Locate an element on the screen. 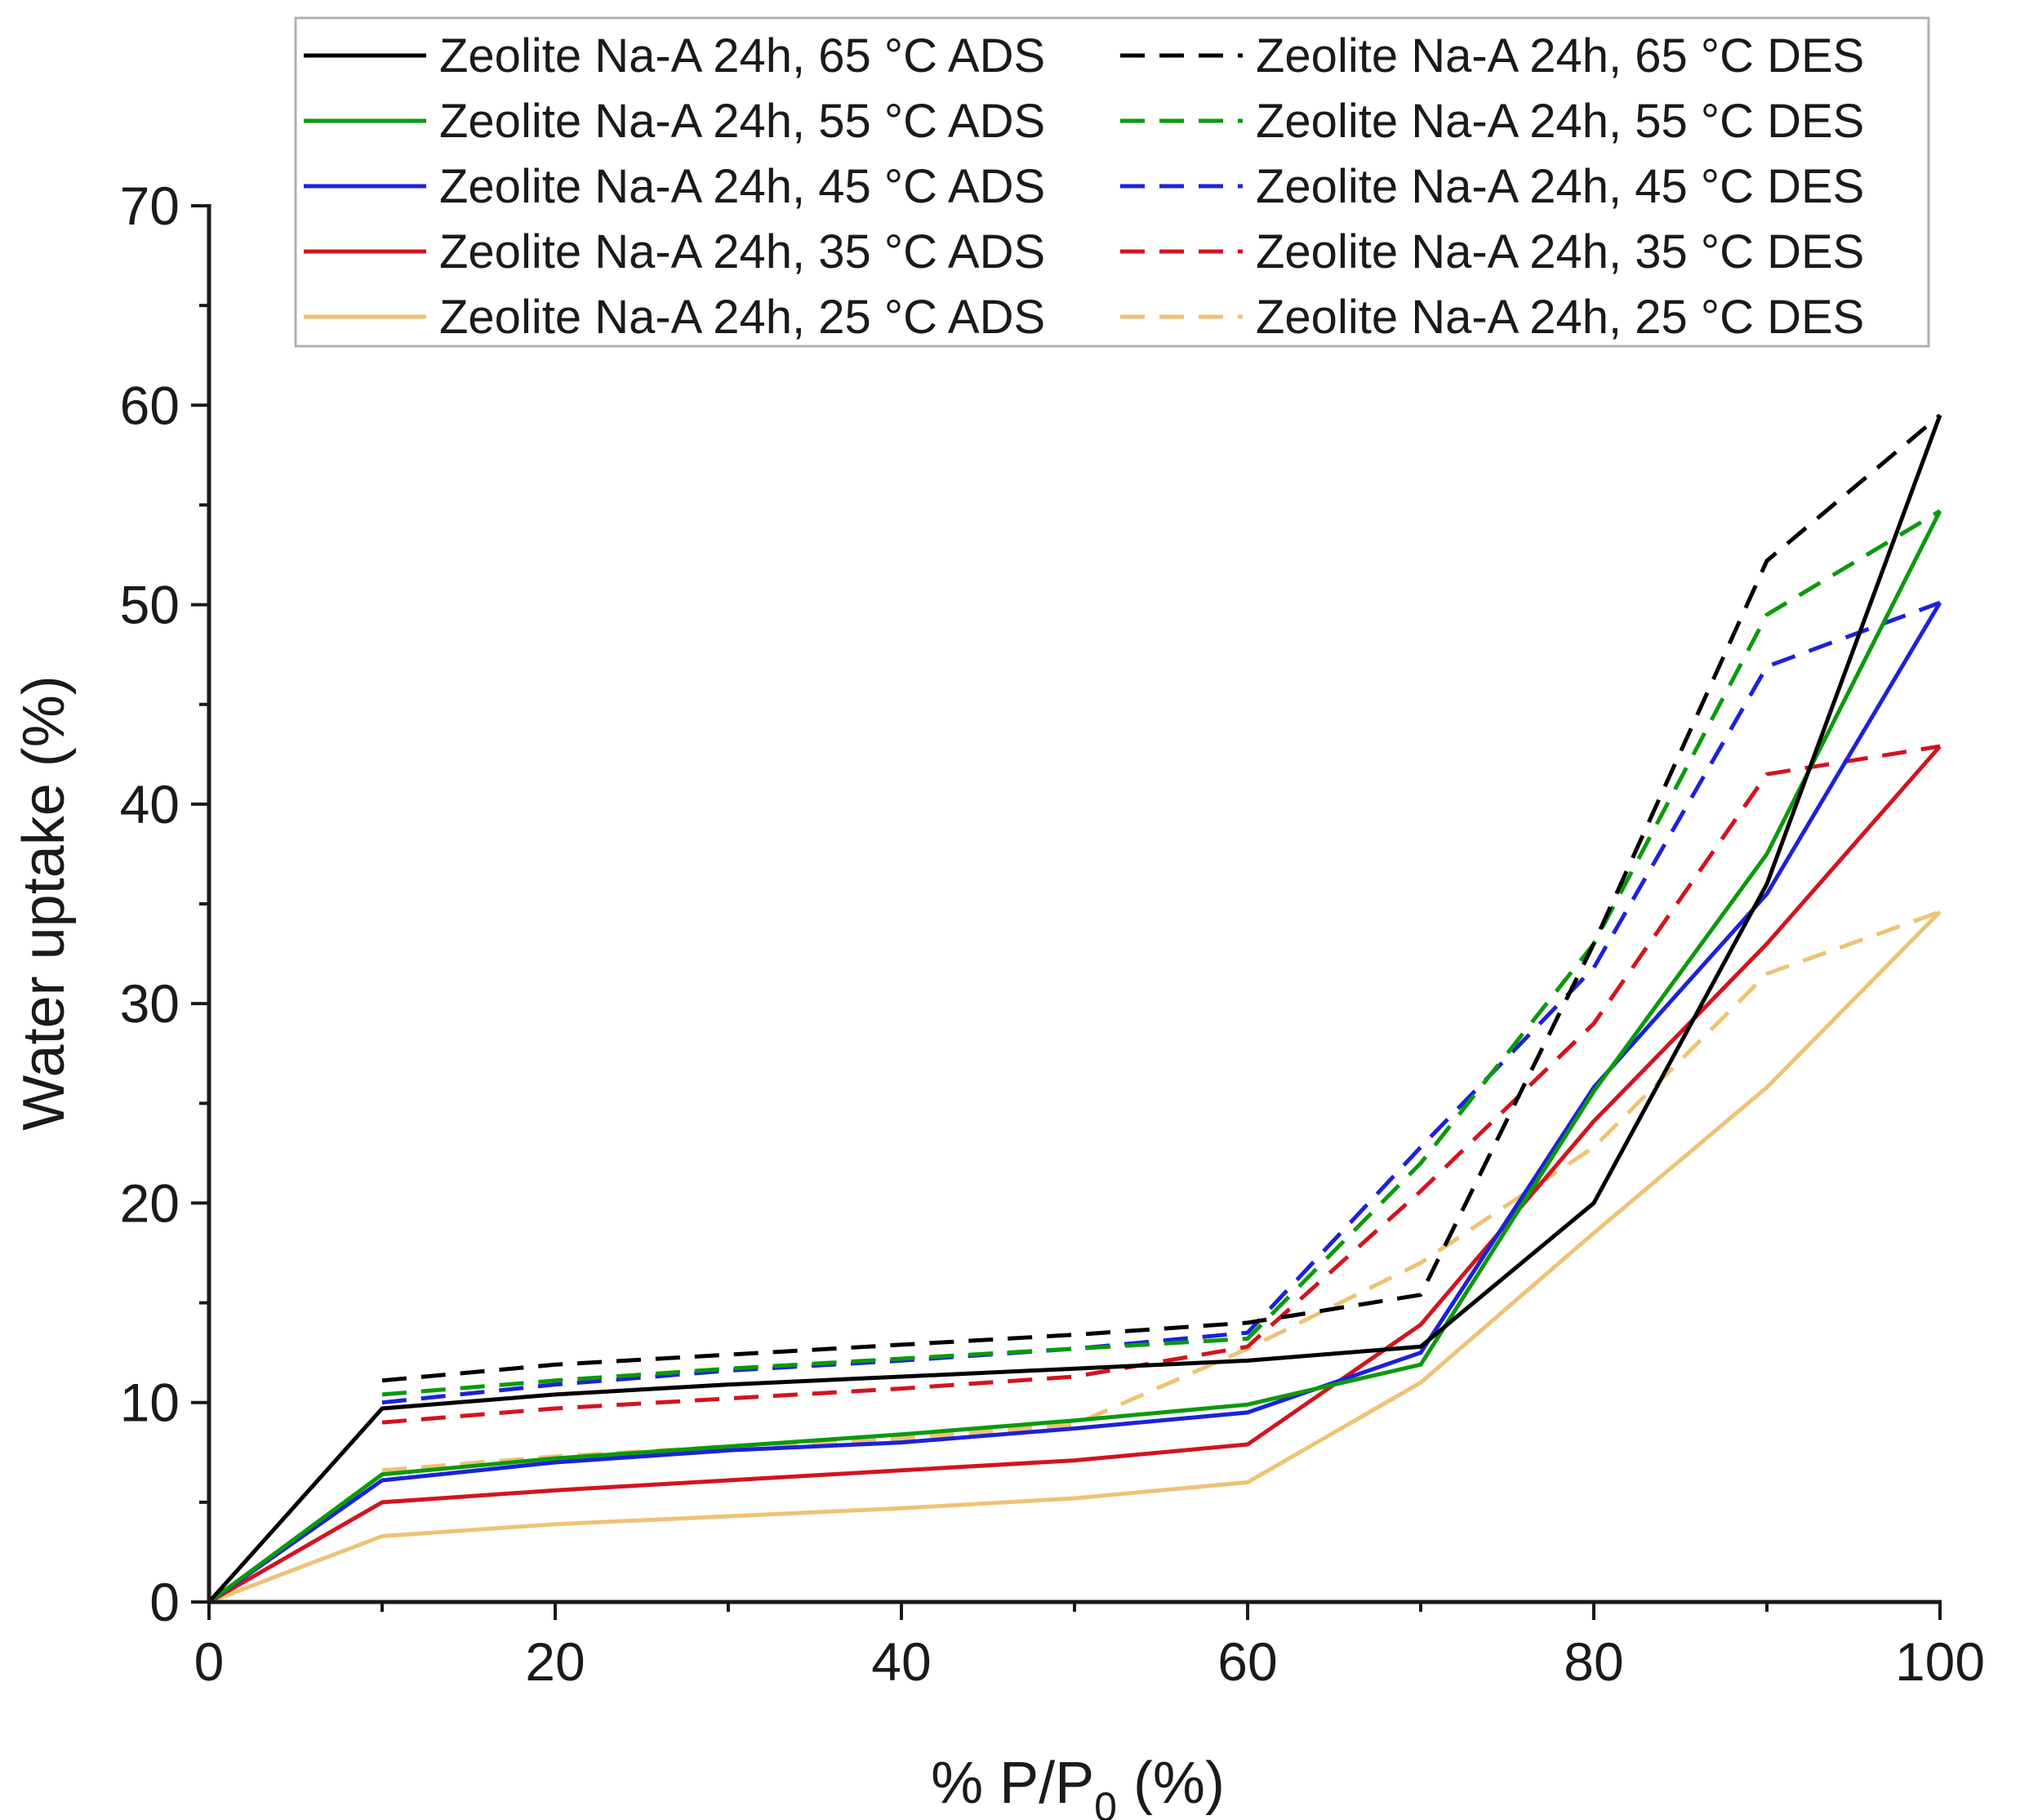 The width and height of the screenshot is (2020, 1820). x-axis-title-suffix: (%) is located at coordinates (1171, 1784).